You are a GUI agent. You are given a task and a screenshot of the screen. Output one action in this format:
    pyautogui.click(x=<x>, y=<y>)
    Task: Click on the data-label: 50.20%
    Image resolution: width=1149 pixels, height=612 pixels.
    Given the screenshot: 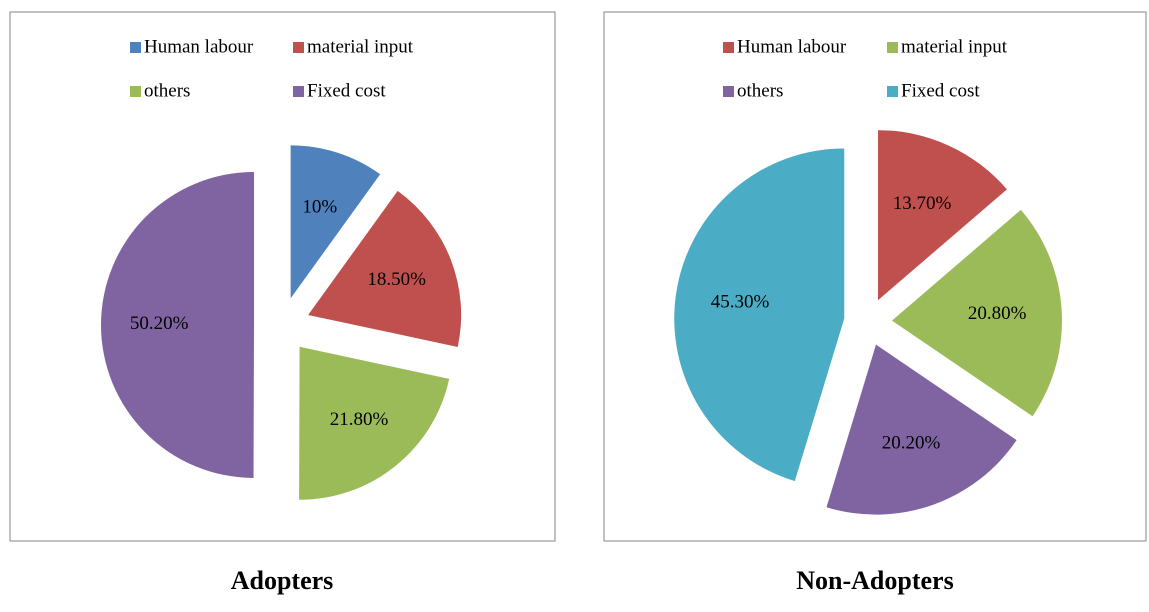 What is the action you would take?
    pyautogui.click(x=159, y=323)
    